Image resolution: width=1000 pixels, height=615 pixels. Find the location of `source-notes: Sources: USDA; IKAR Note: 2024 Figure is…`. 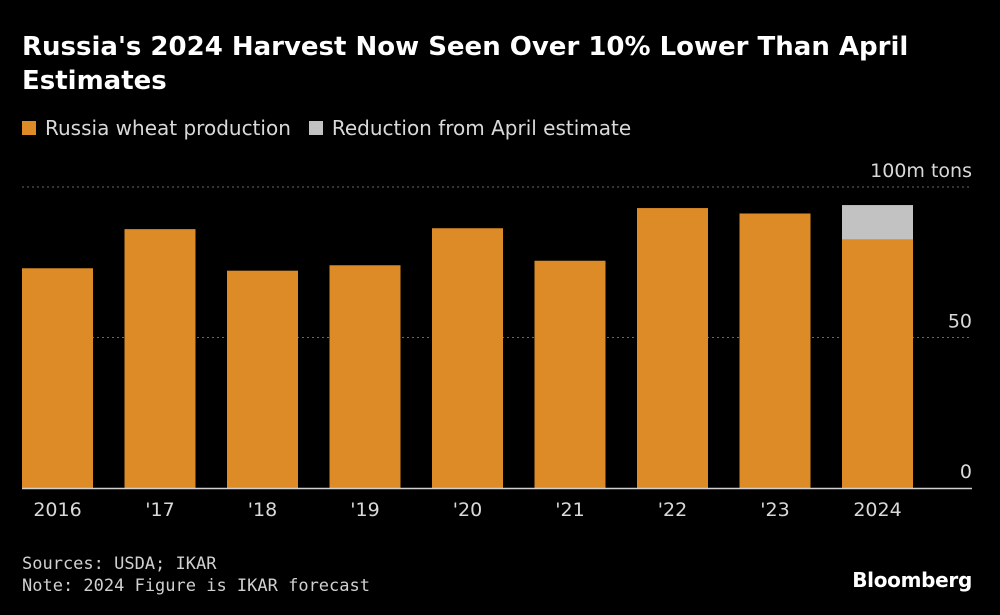

source-notes: Sources: USDA; IKAR Note: 2024 Figure is… is located at coordinates (196, 575).